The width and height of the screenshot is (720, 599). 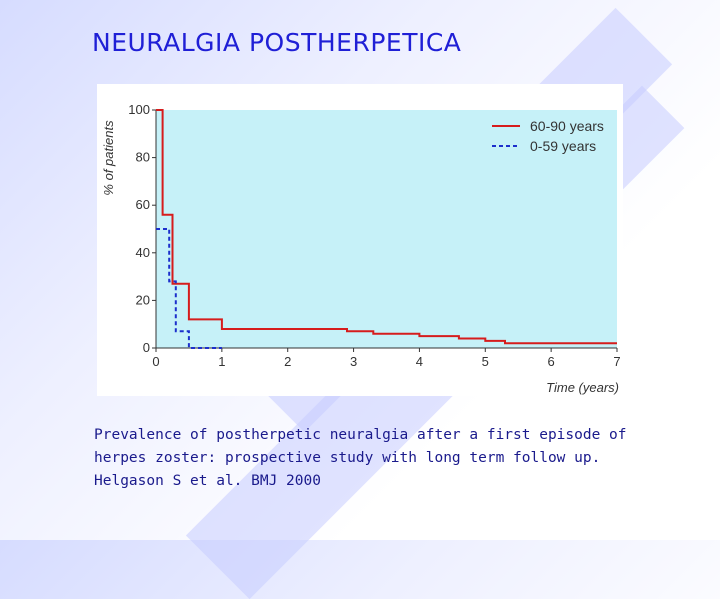 What do you see at coordinates (419, 361) in the screenshot?
I see `x-tick-label: 4` at bounding box center [419, 361].